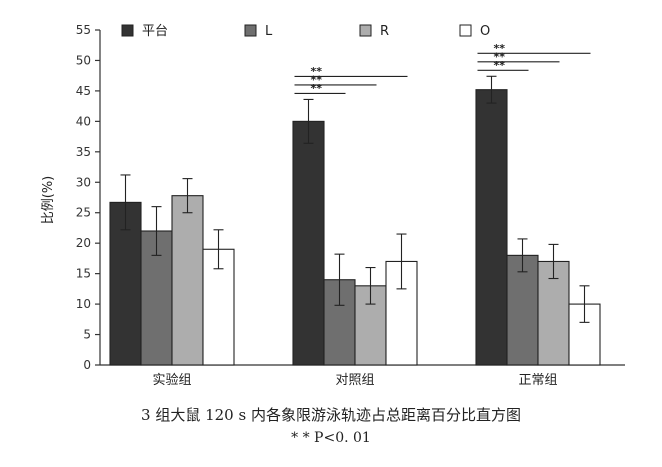 The width and height of the screenshot is (662, 467). What do you see at coordinates (522, 310) in the screenshot?
I see `bar-L-正常组` at bounding box center [522, 310].